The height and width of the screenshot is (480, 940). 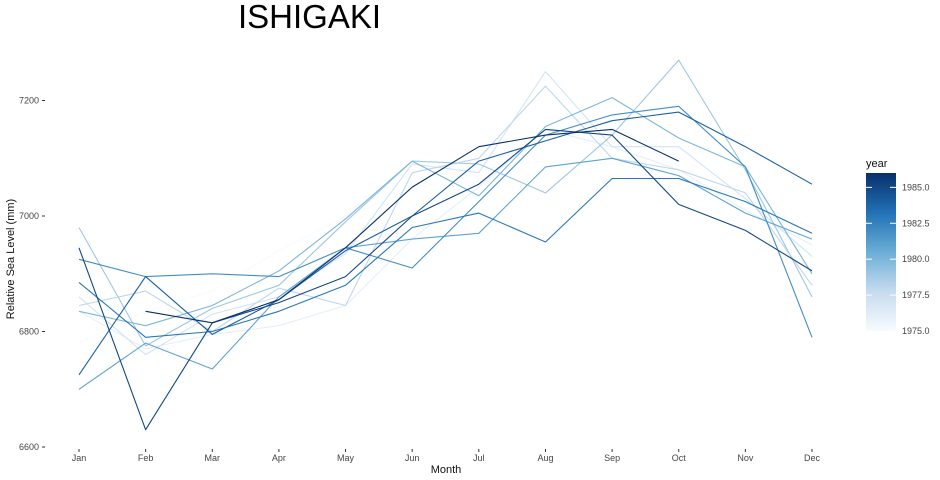 I want to click on y-tick-label: 6600, so click(x=29, y=447).